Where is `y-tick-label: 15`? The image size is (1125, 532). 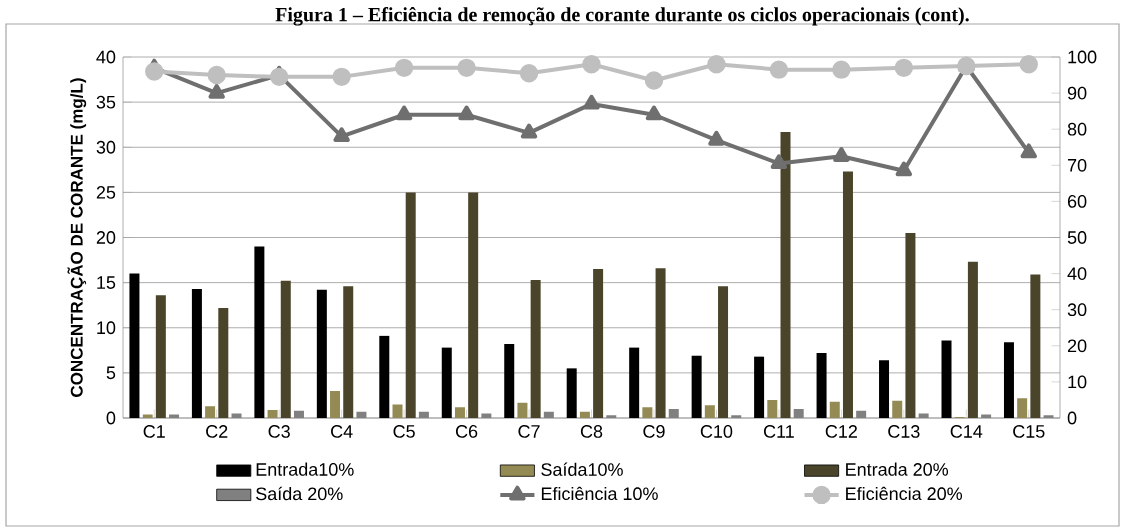 y-tick-label: 15 is located at coordinates (106, 282).